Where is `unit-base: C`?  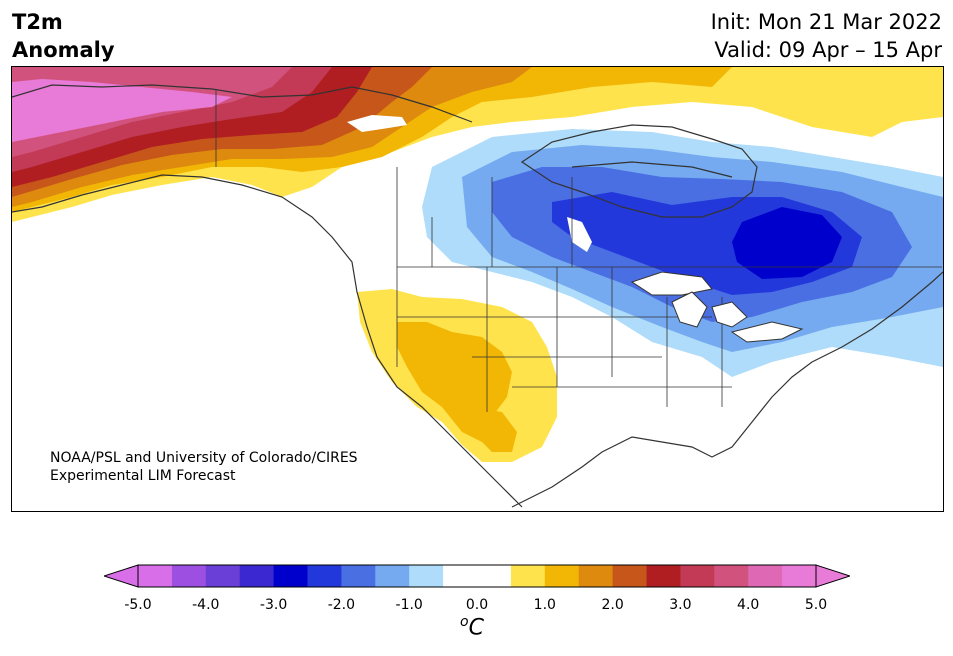
unit-base: C is located at coordinates (476, 628).